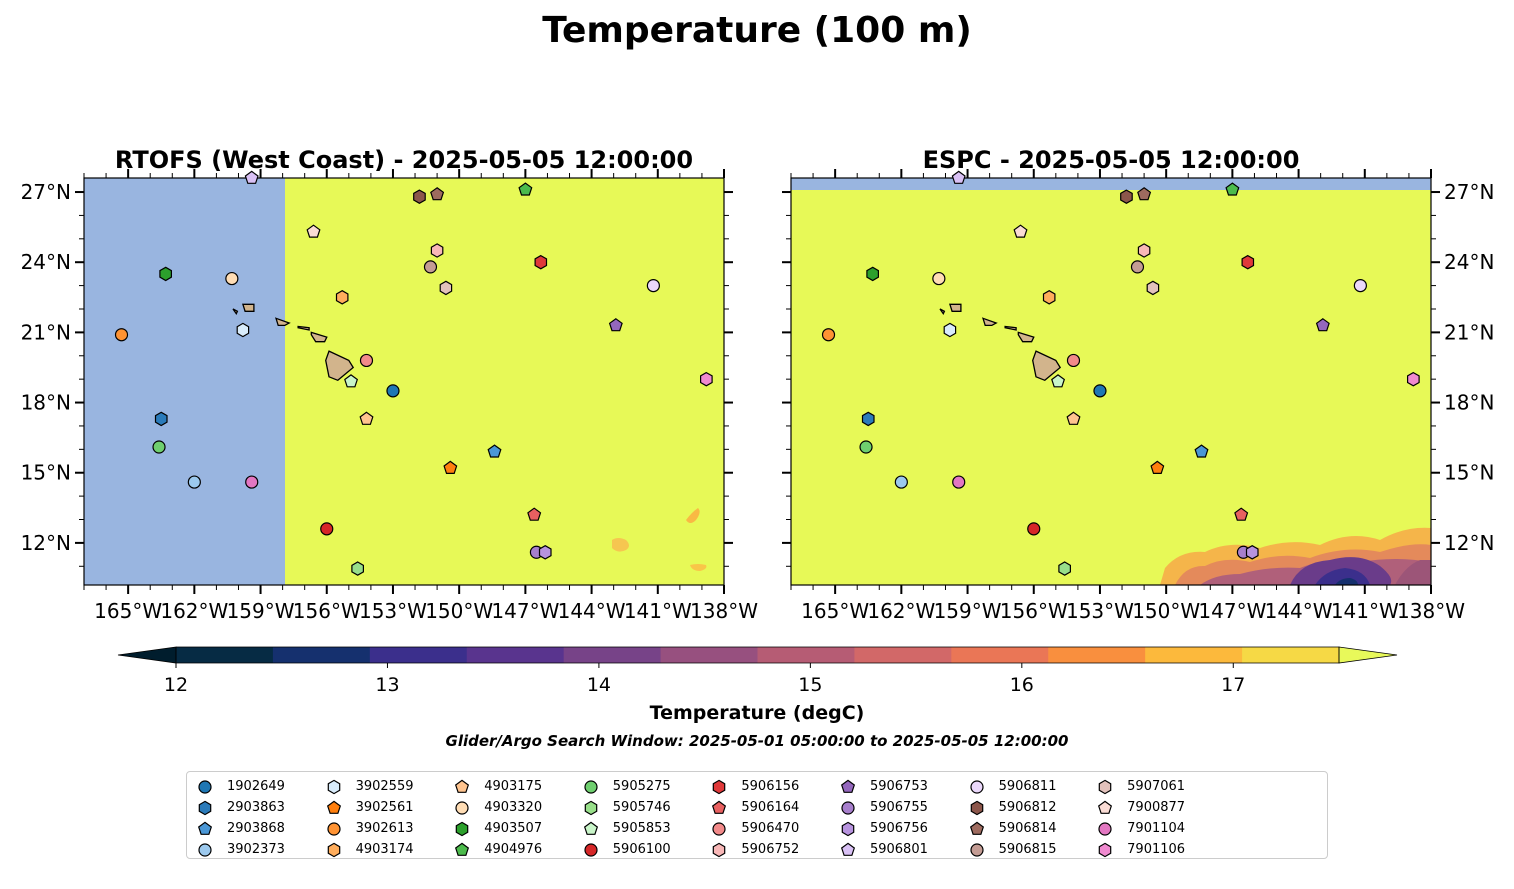  What do you see at coordinates (256, 807) in the screenshot?
I see `legend-label: 2903863` at bounding box center [256, 807].